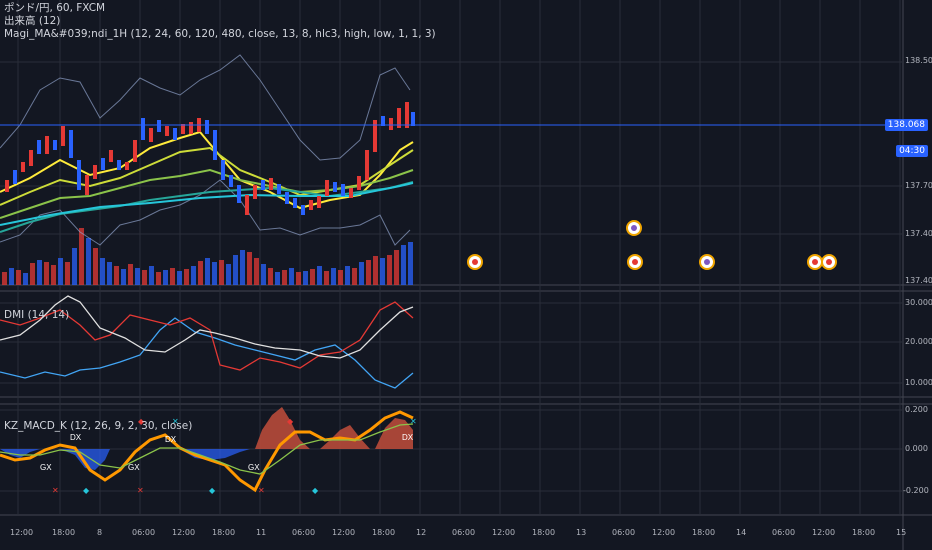 The height and width of the screenshot is (550, 932). What do you see at coordinates (55, 8) in the screenshot?
I see `symbol-label: ポンド/円, 60, FXCM` at bounding box center [55, 8].